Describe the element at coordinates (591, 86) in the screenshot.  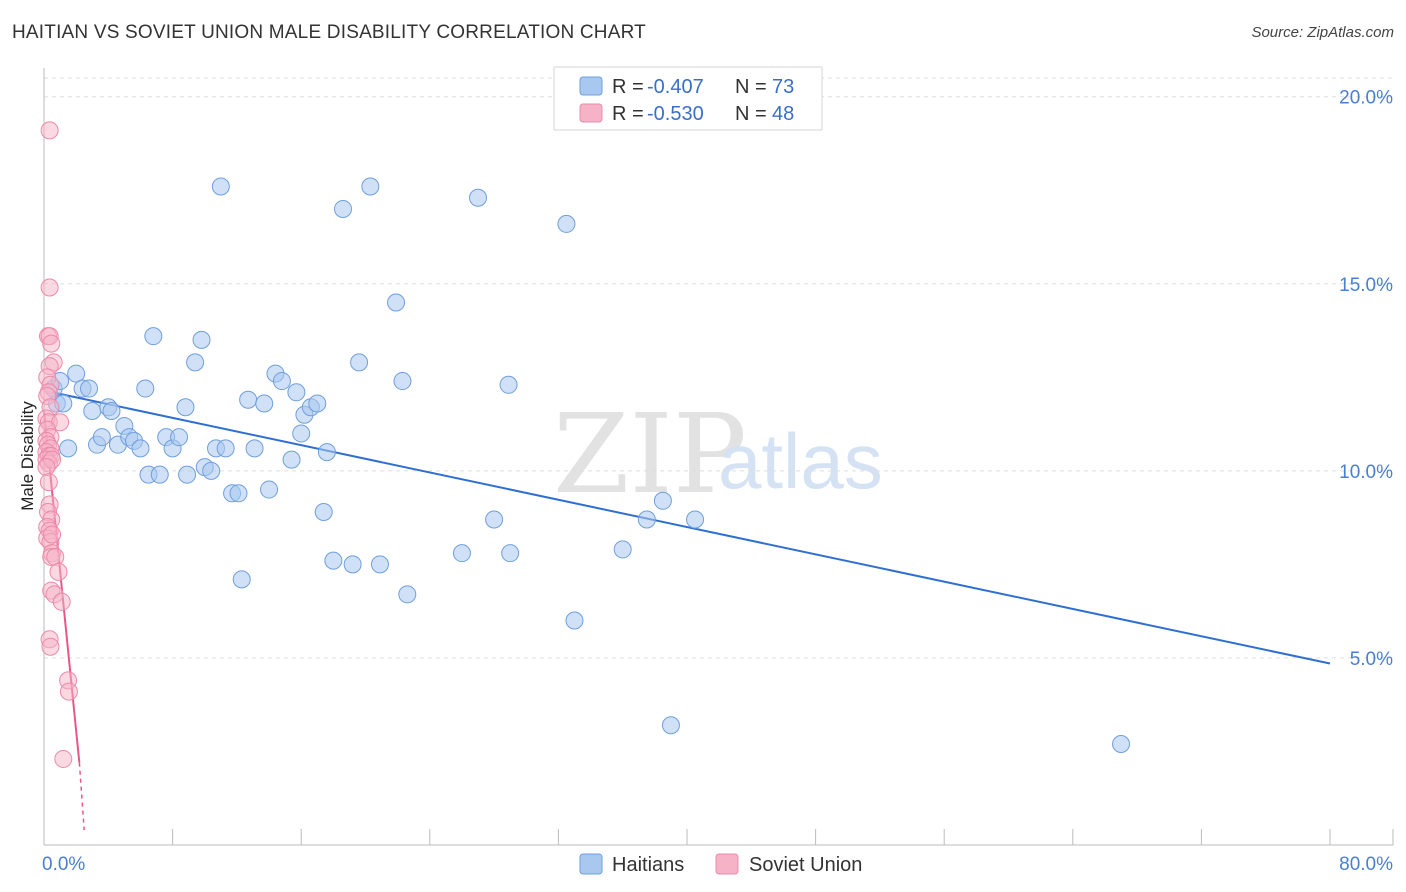
I see `stats-legend-swatch-haitians` at that location.